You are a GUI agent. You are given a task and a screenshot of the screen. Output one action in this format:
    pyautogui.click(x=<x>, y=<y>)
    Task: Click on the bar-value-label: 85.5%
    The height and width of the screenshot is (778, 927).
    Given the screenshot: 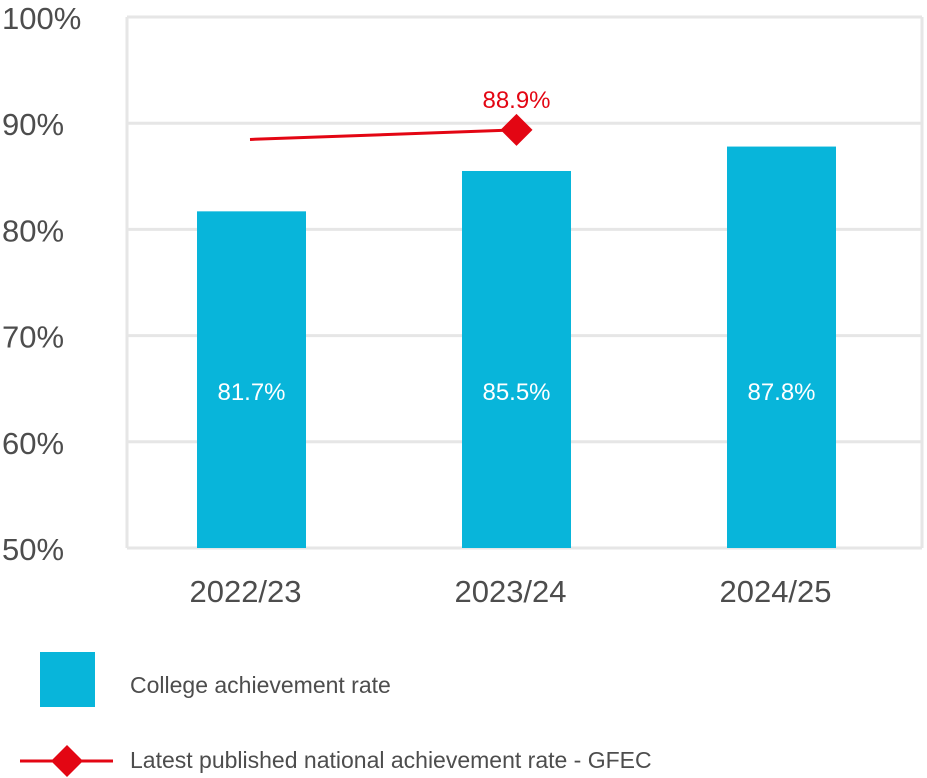 What is the action you would take?
    pyautogui.click(x=516, y=392)
    